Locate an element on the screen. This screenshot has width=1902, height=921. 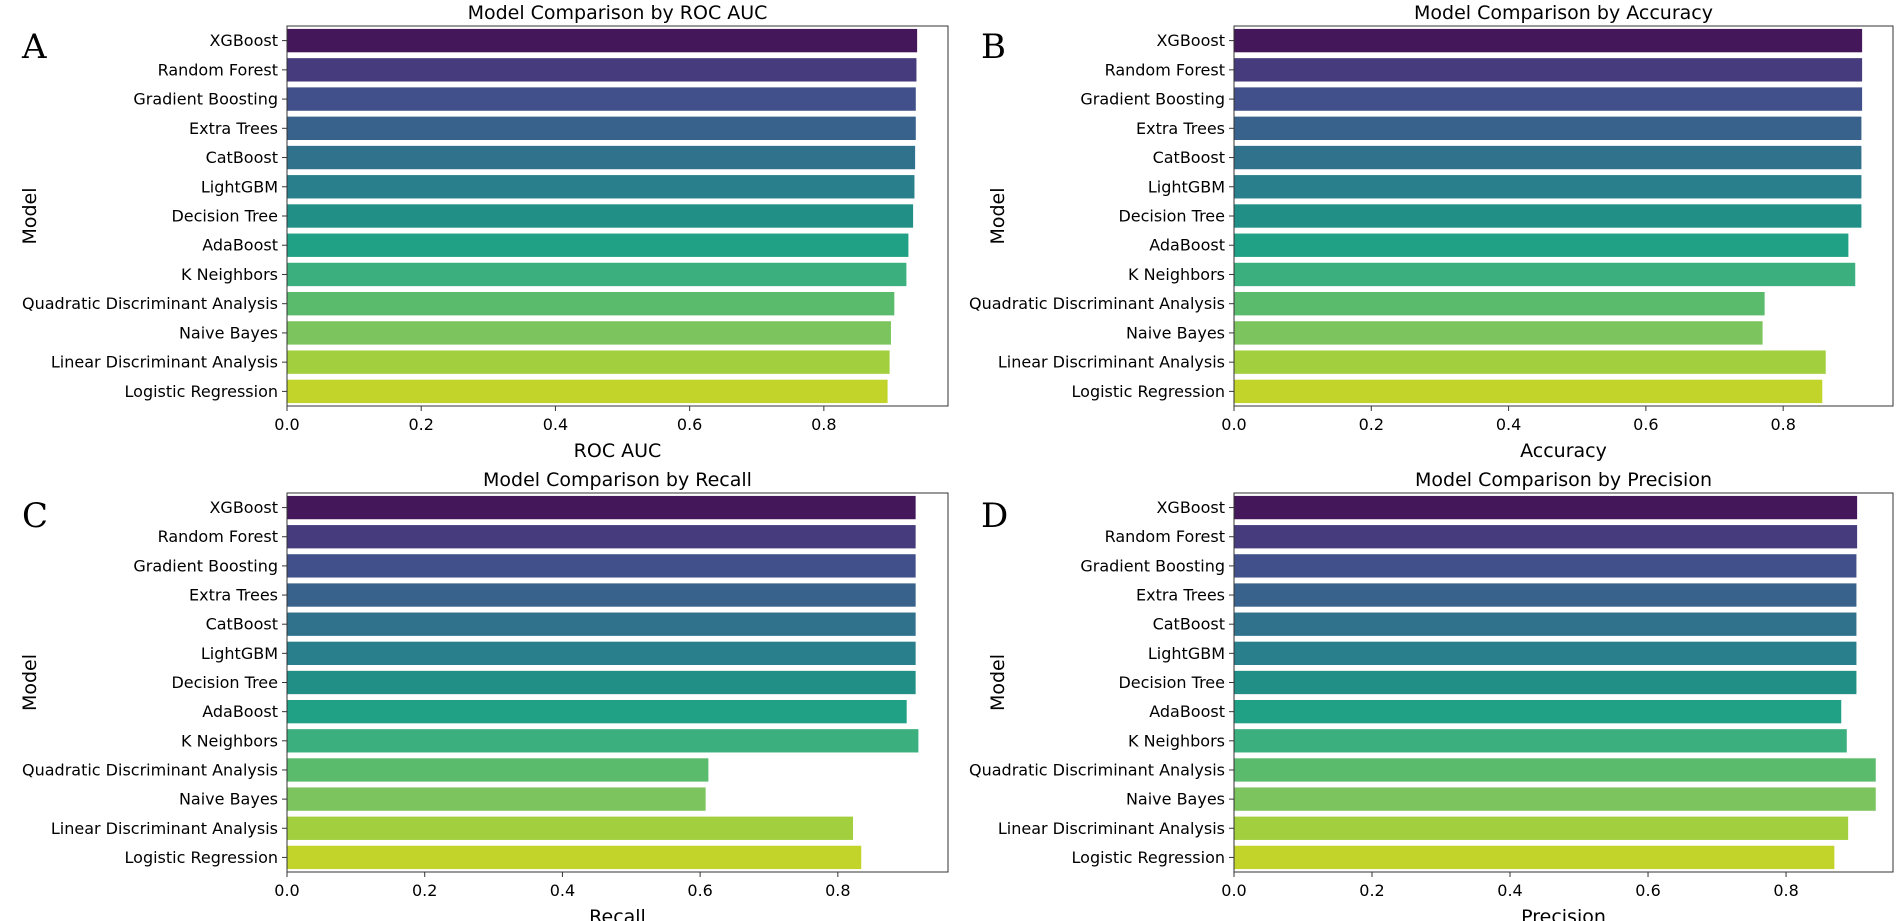
category-label: XGBoost is located at coordinates (1190, 507).